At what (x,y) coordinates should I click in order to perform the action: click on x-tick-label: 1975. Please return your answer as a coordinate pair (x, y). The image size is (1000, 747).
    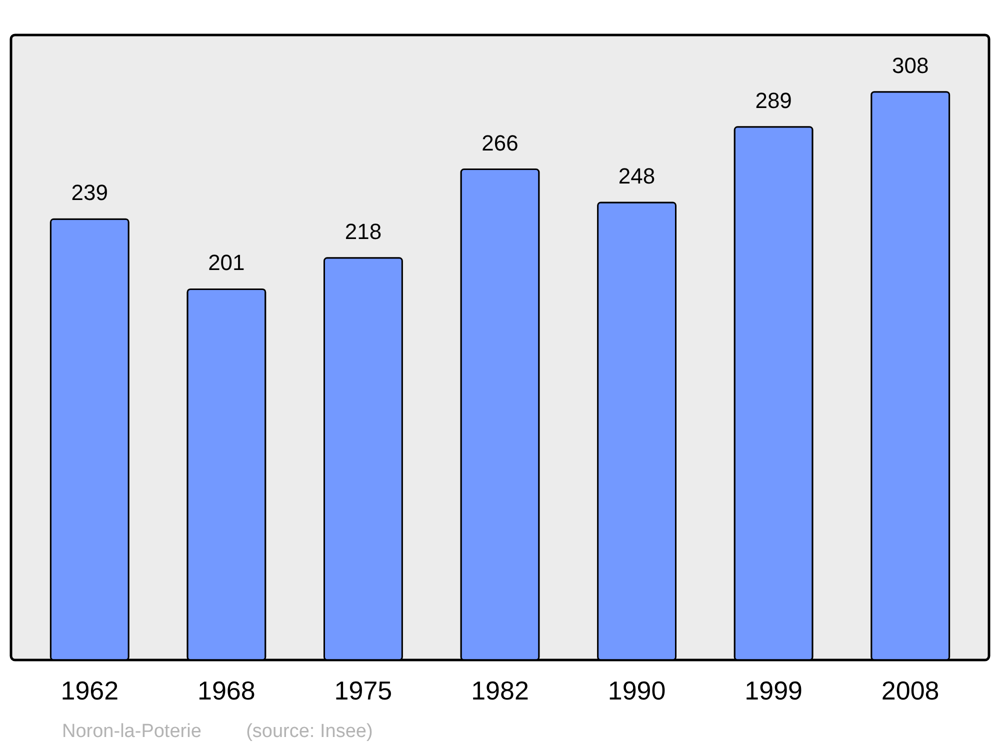
    Looking at the image, I should click on (363, 691).